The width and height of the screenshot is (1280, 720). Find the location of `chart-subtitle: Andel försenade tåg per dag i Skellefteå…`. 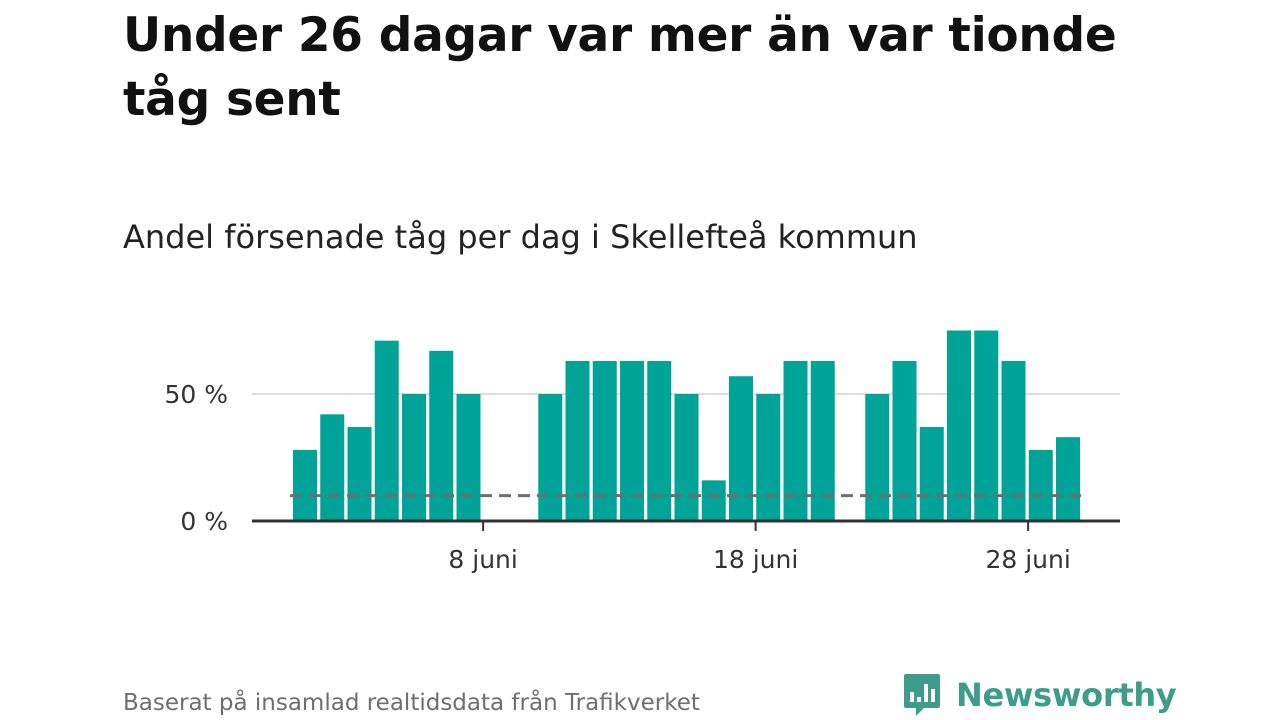

chart-subtitle: Andel försenade tåg per dag i Skellefteå… is located at coordinates (520, 237).